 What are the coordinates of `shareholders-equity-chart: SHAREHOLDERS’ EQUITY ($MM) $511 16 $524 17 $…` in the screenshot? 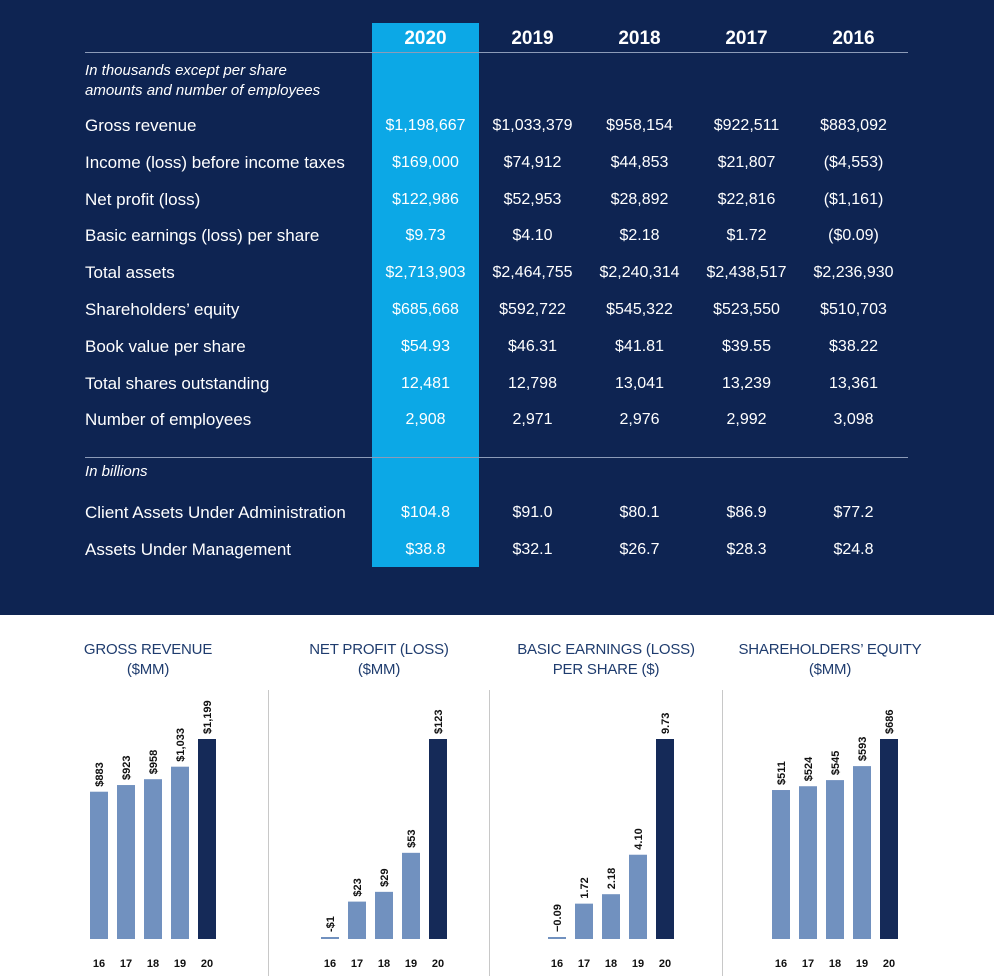 It's located at (830, 808).